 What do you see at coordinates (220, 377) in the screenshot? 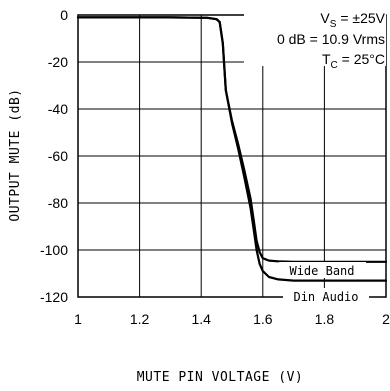
I see `x-axis-title: MUTE PIN VOLTAGE (V)` at bounding box center [220, 377].